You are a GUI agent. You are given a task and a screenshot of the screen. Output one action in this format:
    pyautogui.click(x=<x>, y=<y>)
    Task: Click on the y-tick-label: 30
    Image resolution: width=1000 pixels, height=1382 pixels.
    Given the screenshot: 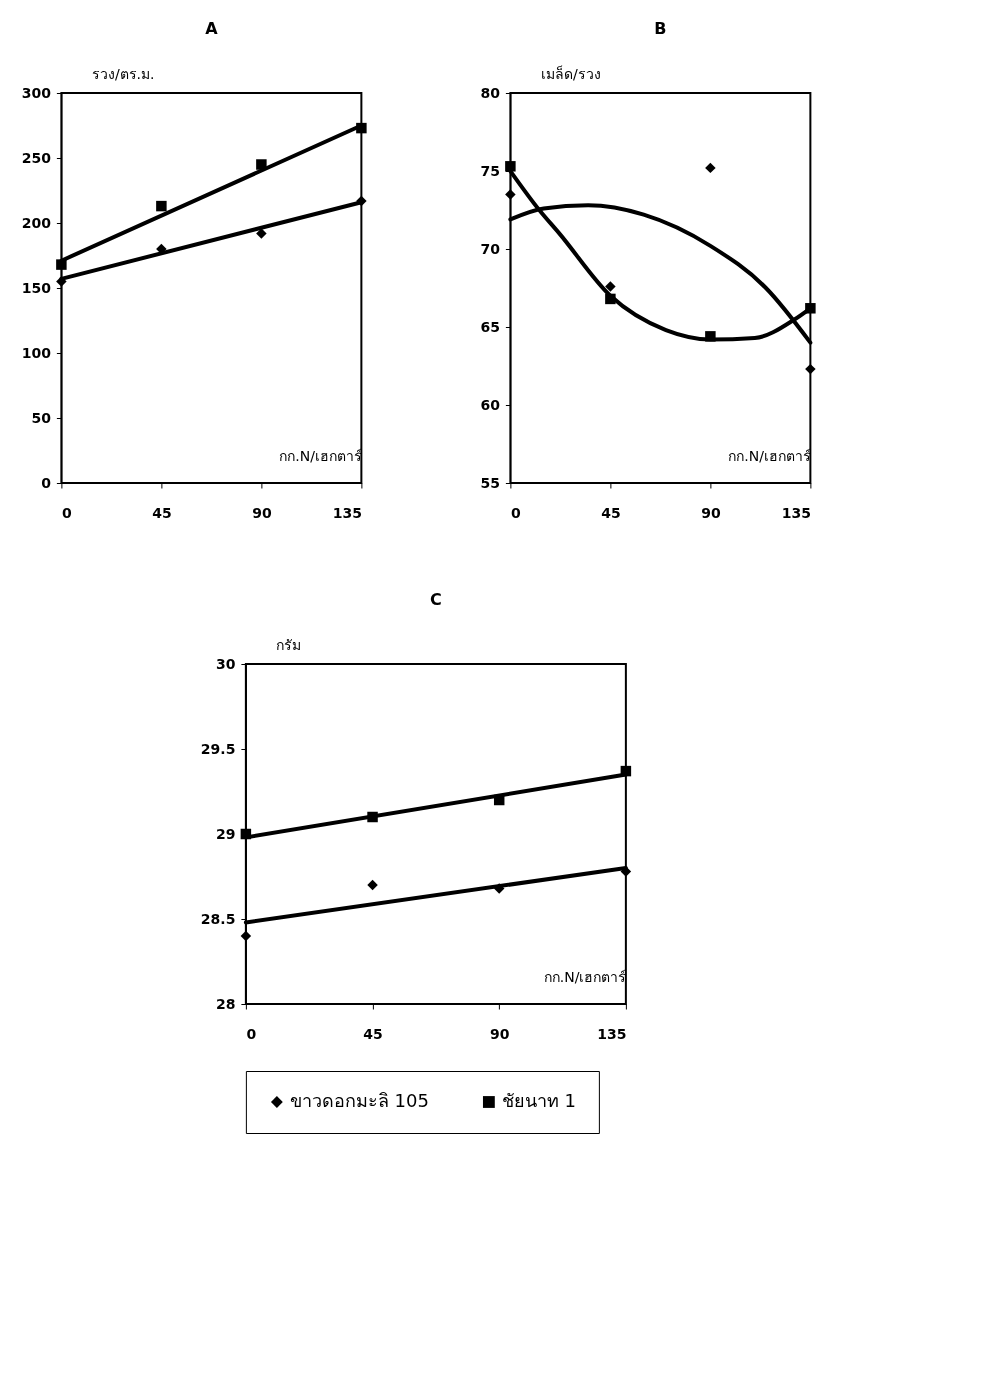 What is the action you would take?
    pyautogui.click(x=225, y=663)
    